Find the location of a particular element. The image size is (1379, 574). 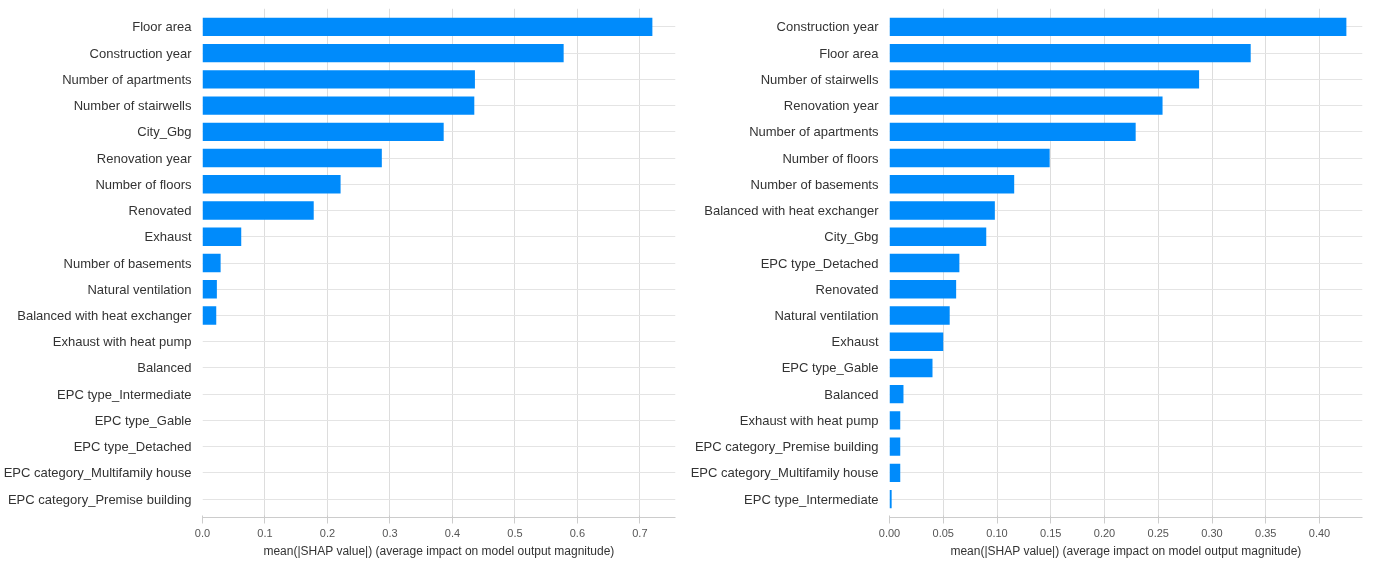

x-tick-label: 0.15 is located at coordinates (1051, 532).